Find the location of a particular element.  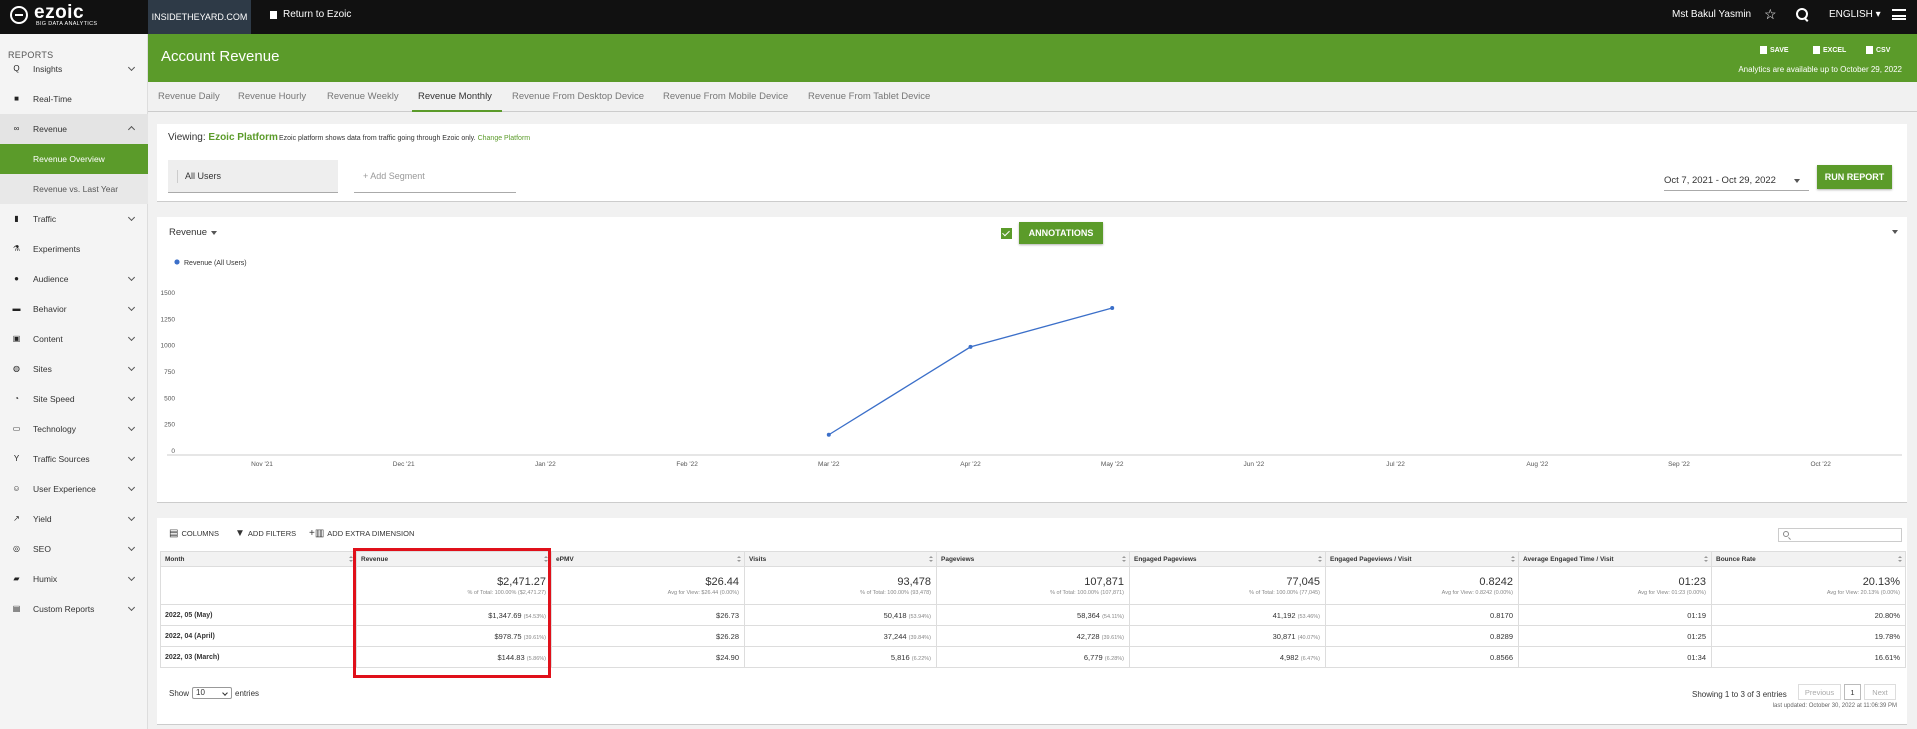

sidebar-subitem-revenue-vs-last-year: Revenue vs. Last Year is located at coordinates (74, 189).